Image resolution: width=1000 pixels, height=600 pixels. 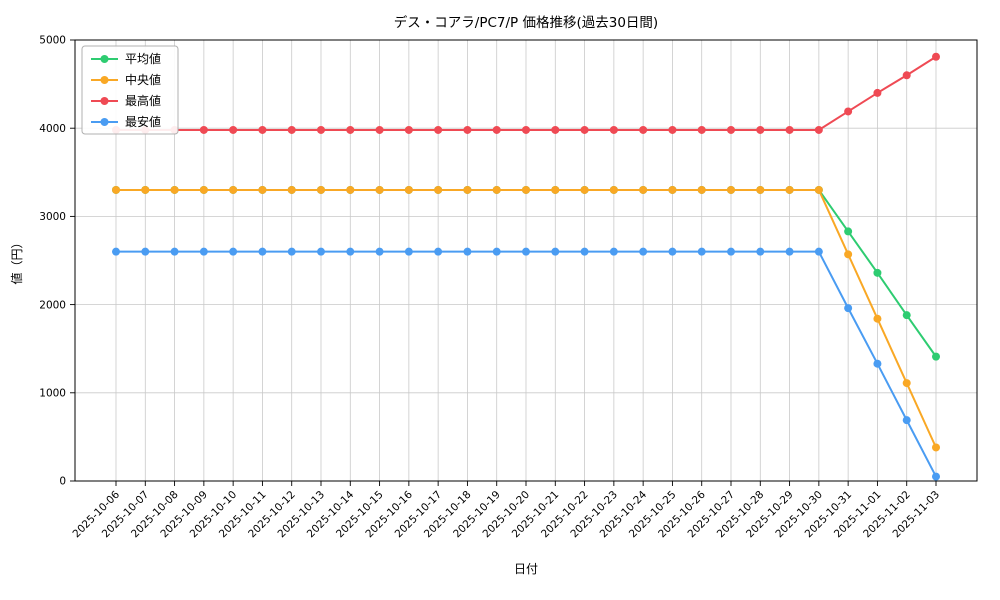 What do you see at coordinates (130, 90) in the screenshot?
I see `legend-box` at bounding box center [130, 90].